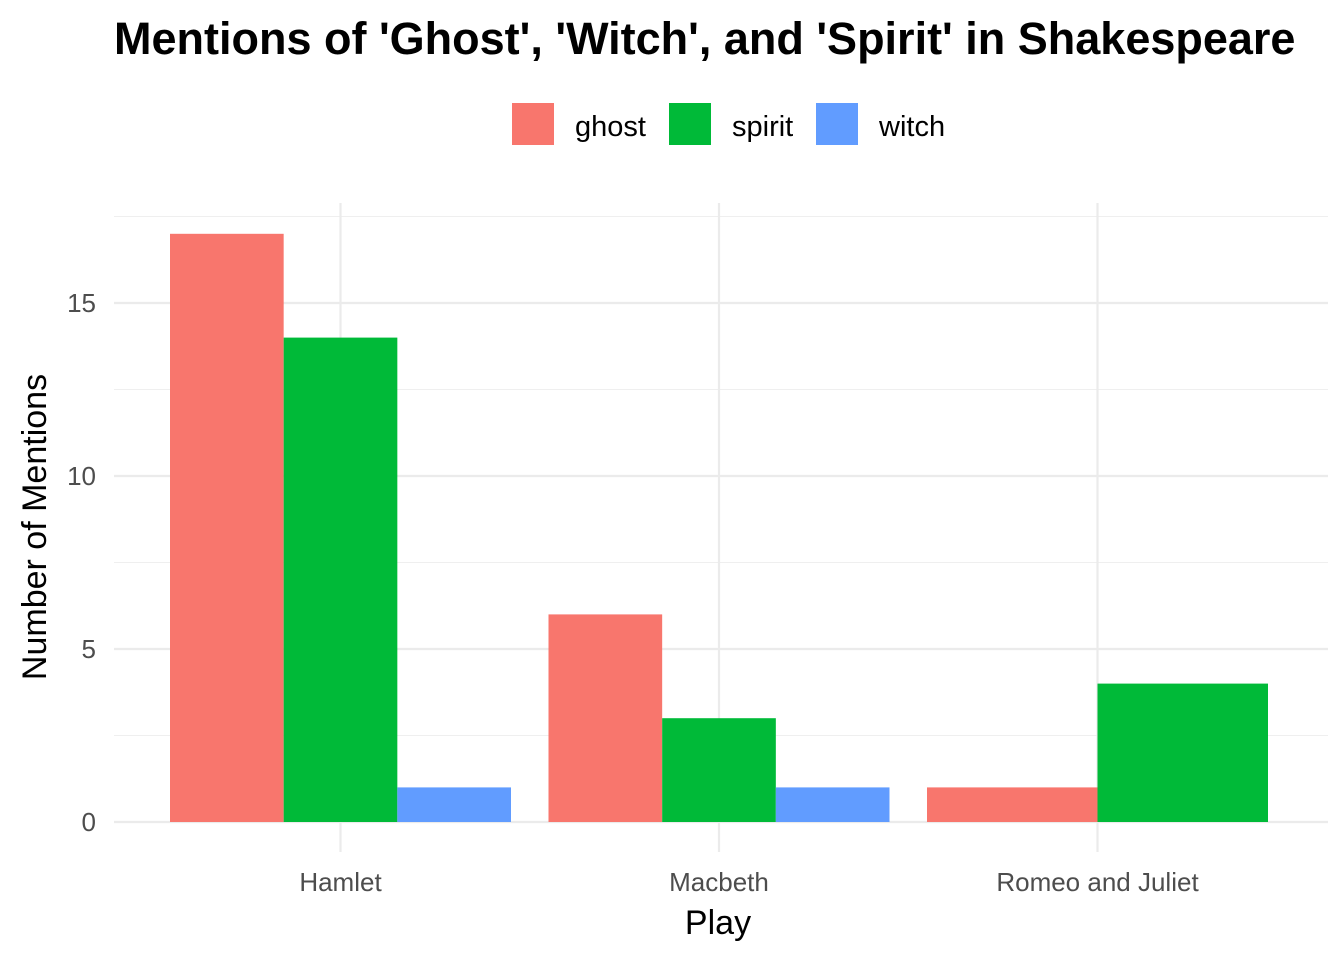 The width and height of the screenshot is (1344, 960). I want to click on bar-ghost-macbeth, so click(605, 718).